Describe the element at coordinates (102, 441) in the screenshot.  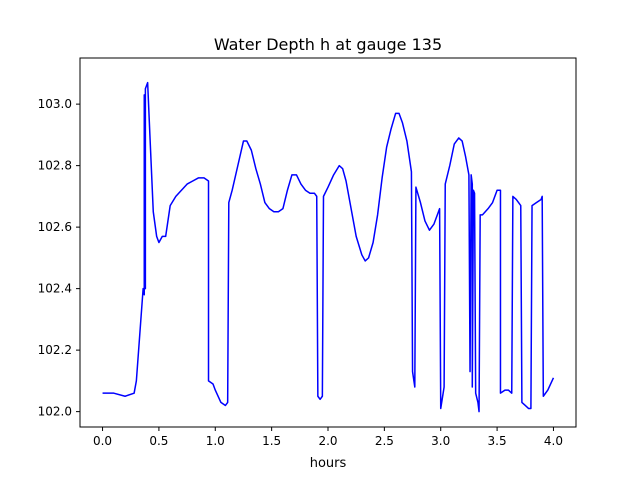
I see `x-tick-label: 0.0` at that location.